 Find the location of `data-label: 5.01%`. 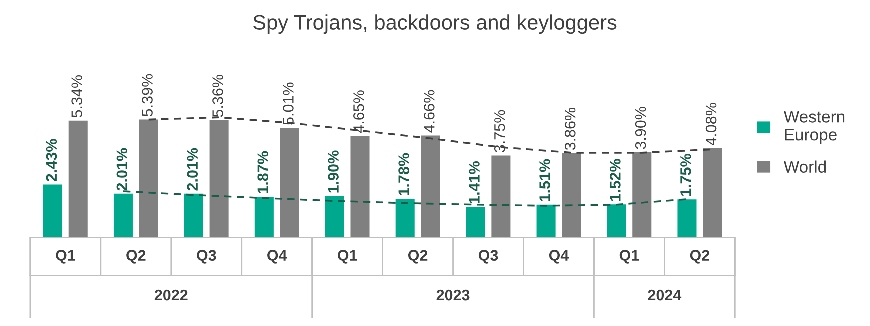

data-label: 5.01% is located at coordinates (288, 103).